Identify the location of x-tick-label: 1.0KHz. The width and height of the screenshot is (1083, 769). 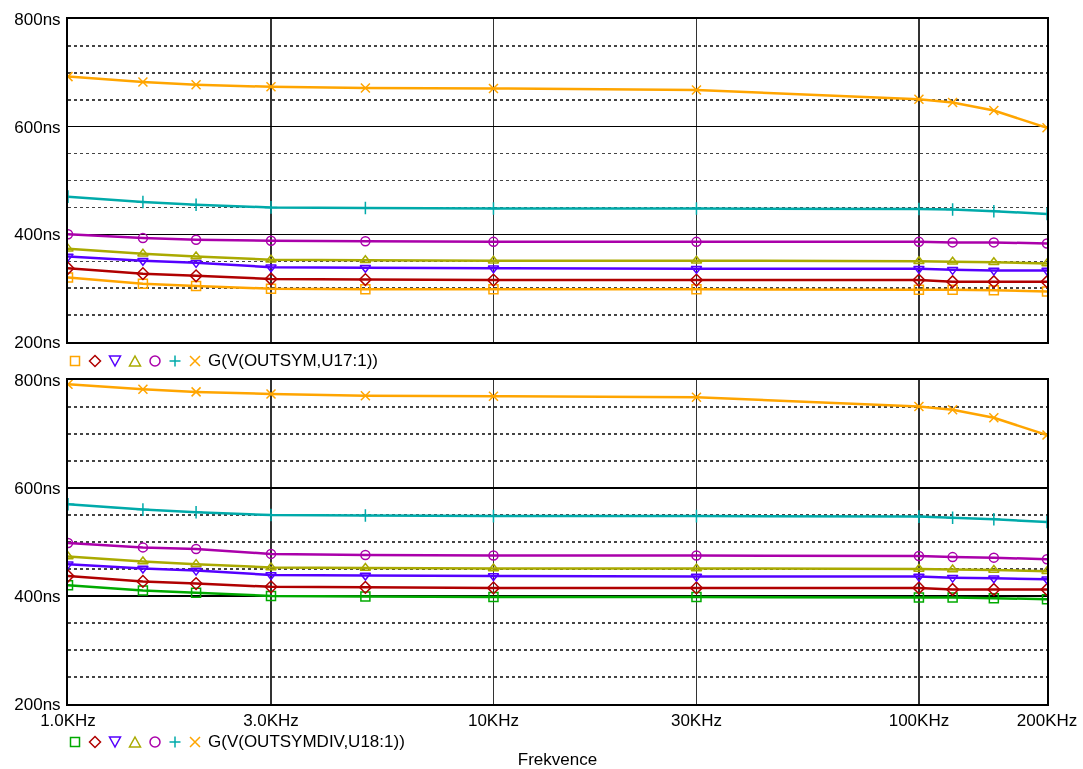
(68, 721).